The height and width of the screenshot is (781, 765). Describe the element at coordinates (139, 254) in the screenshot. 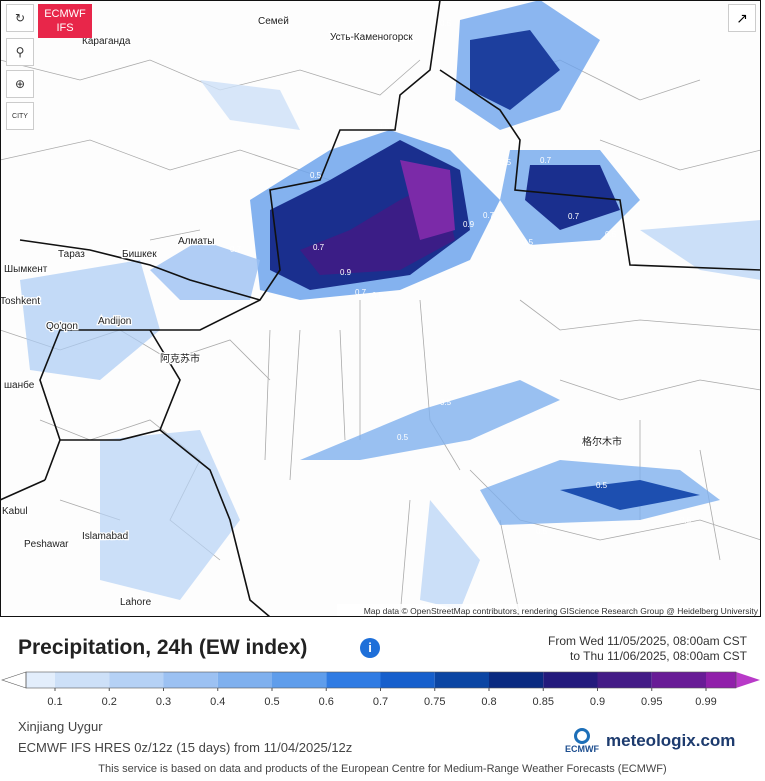

I see `city-label: Бишкек` at that location.